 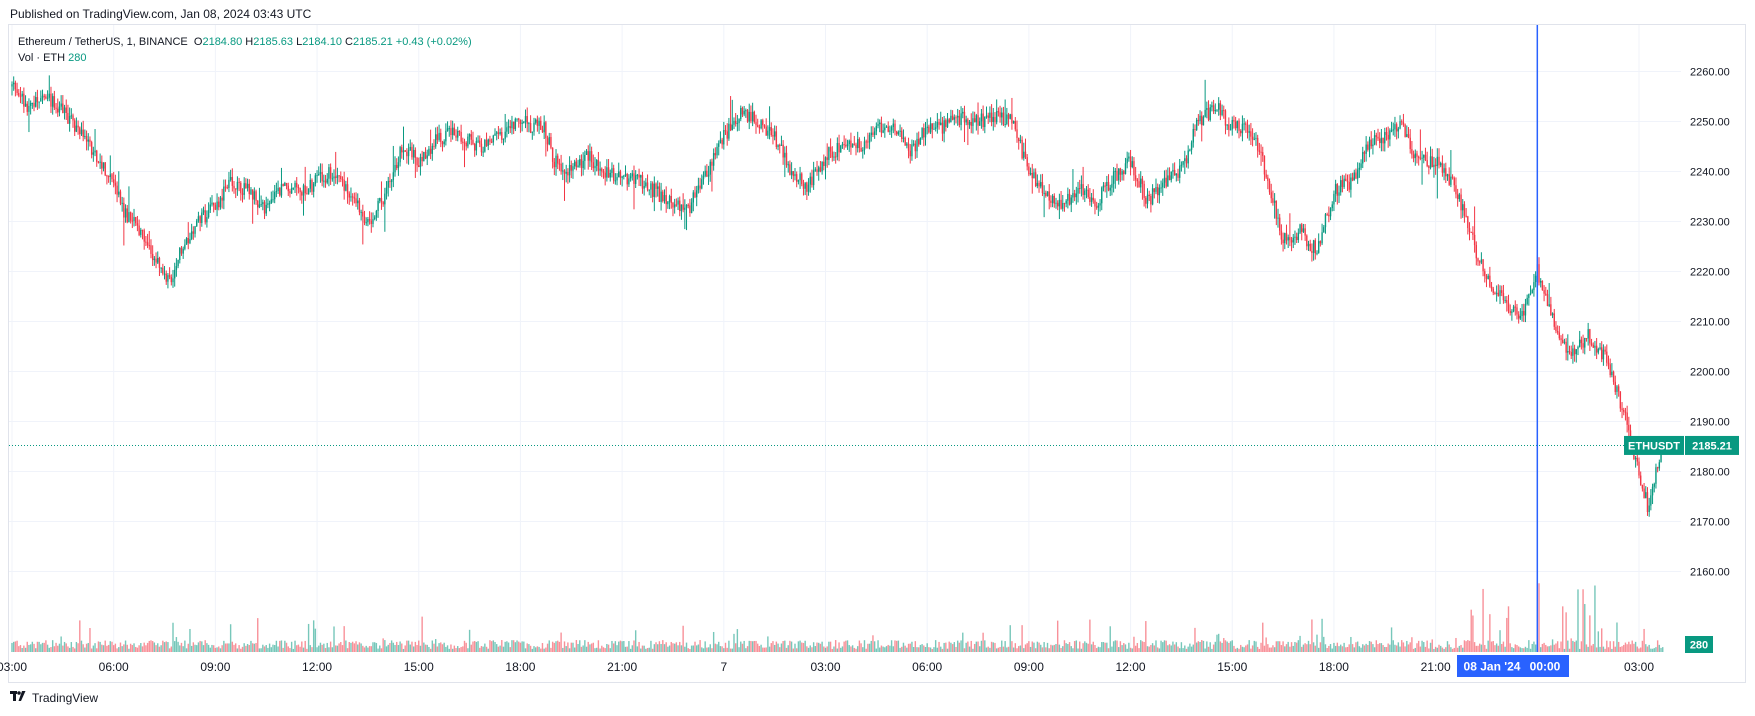 What do you see at coordinates (54, 698) in the screenshot?
I see `footer-brand: TradingView` at bounding box center [54, 698].